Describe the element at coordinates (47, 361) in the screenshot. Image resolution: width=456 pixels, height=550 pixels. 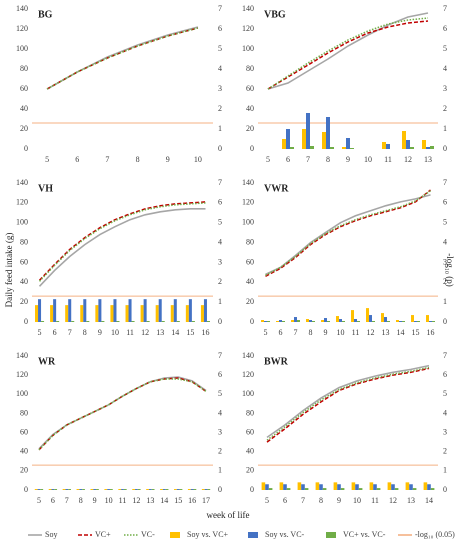
I see `panel-title: WR` at that location.